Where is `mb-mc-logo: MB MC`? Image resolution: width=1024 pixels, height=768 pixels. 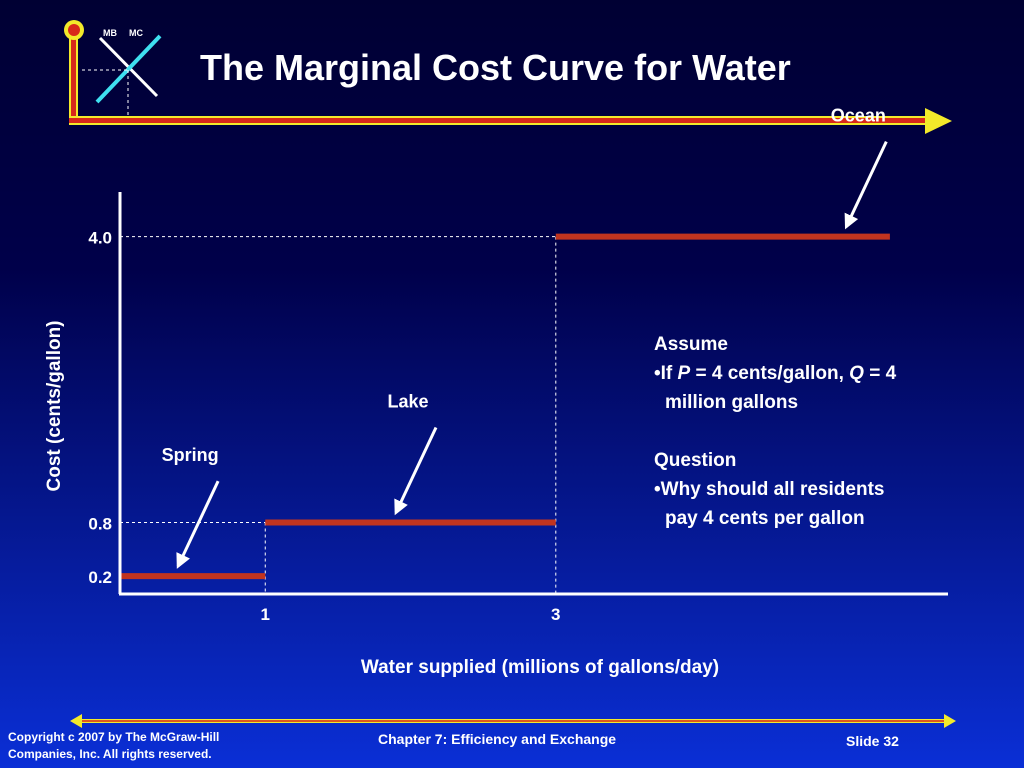
mb-mc-logo: MB MC is located at coordinates (113, 70).